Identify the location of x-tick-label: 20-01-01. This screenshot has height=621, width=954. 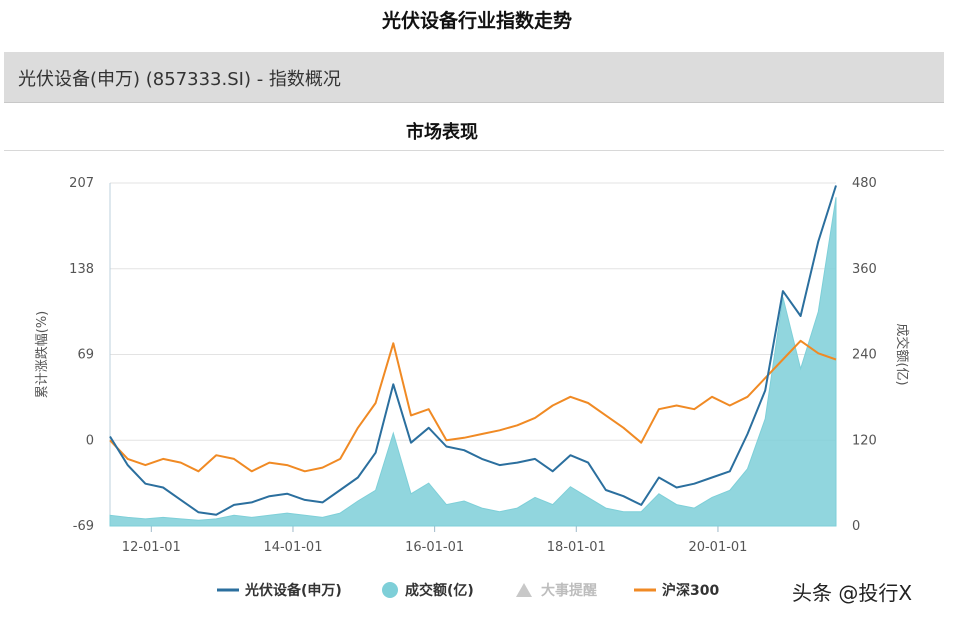
(717, 547).